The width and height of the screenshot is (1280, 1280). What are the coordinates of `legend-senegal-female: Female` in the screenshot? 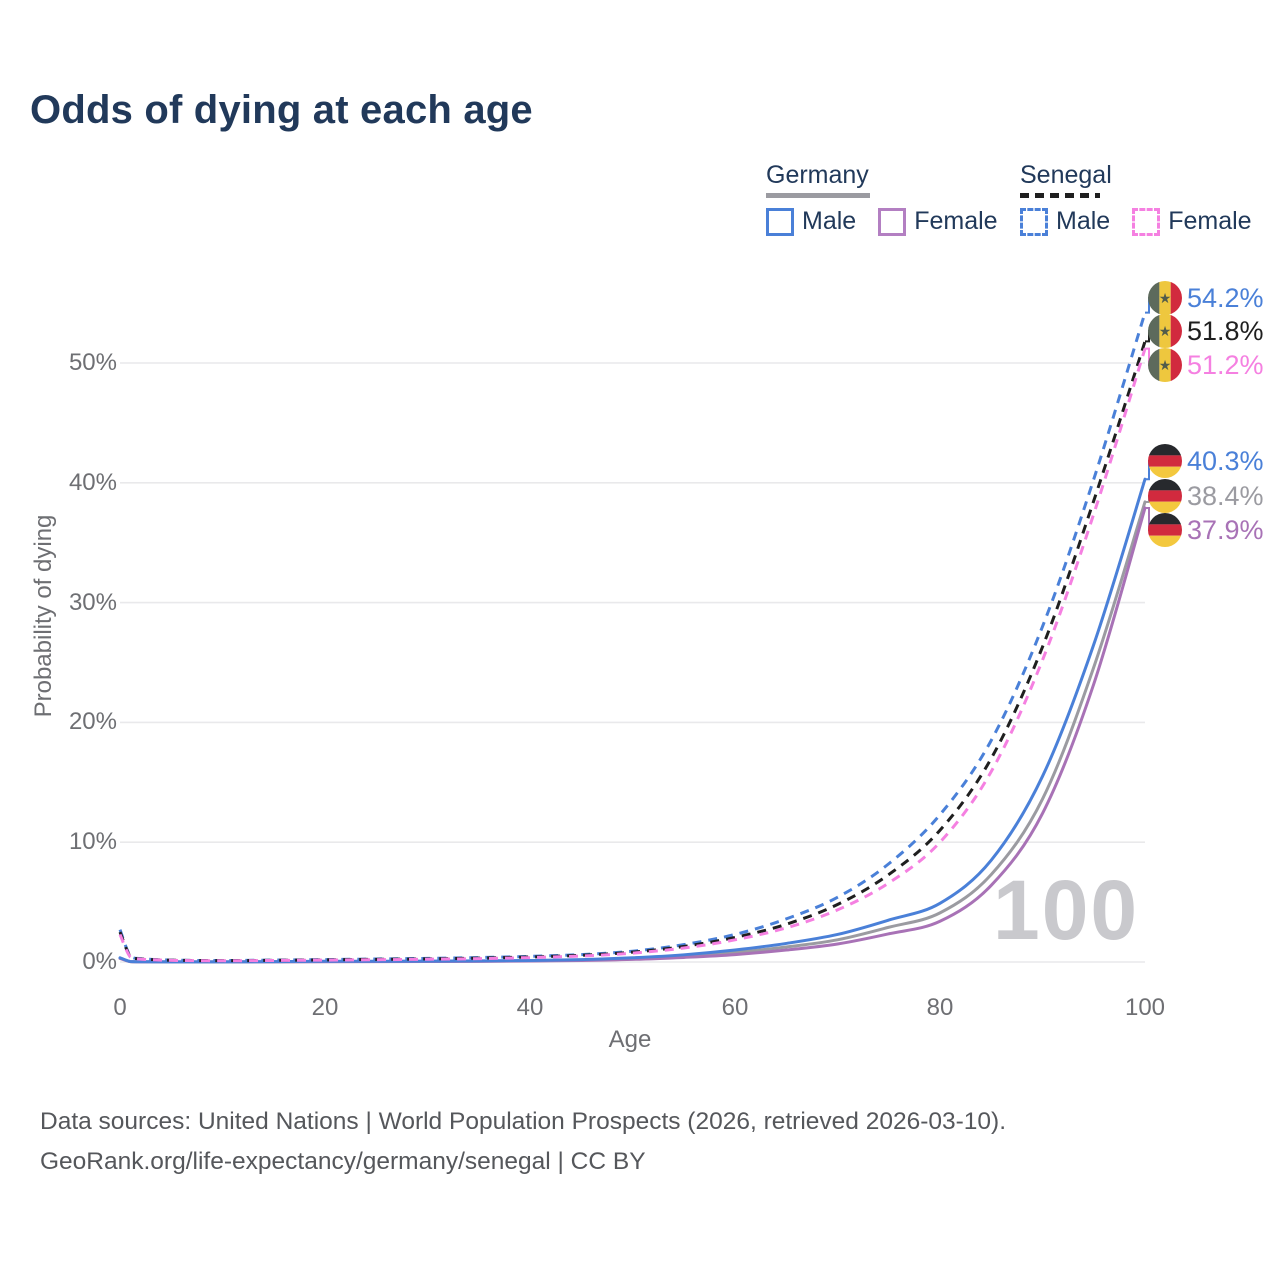 It's located at (1192, 221).